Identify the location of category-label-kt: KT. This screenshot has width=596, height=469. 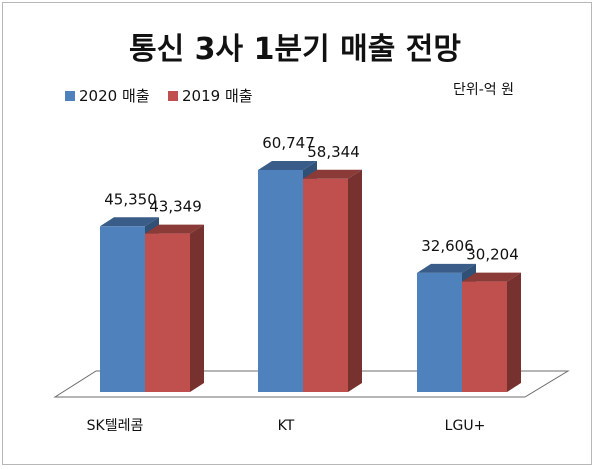
(286, 426).